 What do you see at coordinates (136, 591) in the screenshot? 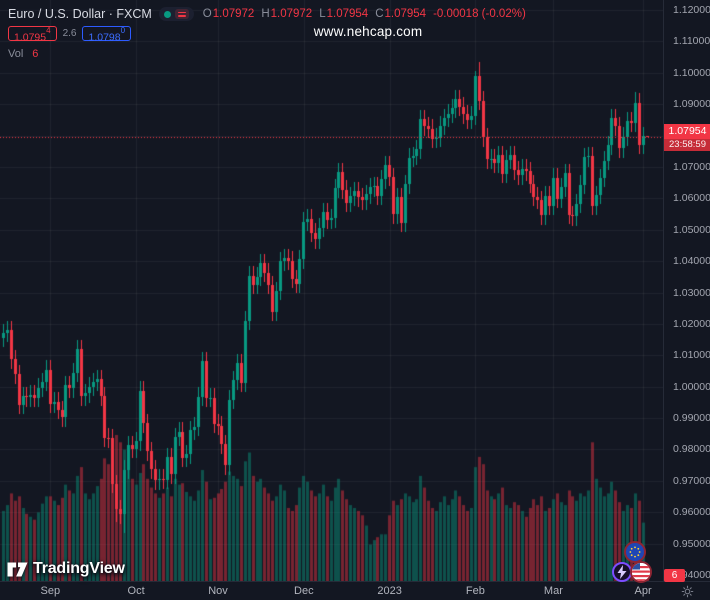
I see `time-axis-label: Oct` at bounding box center [136, 591].